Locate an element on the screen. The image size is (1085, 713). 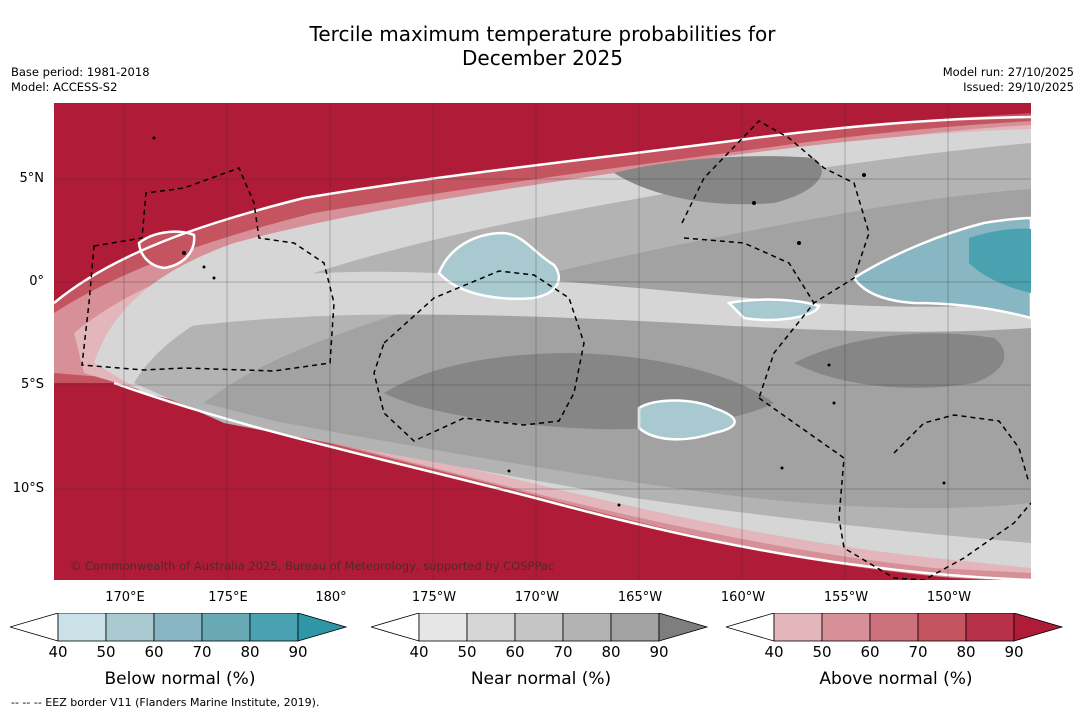
below-normal-patch-b-core is located at coordinates (1000, 260).